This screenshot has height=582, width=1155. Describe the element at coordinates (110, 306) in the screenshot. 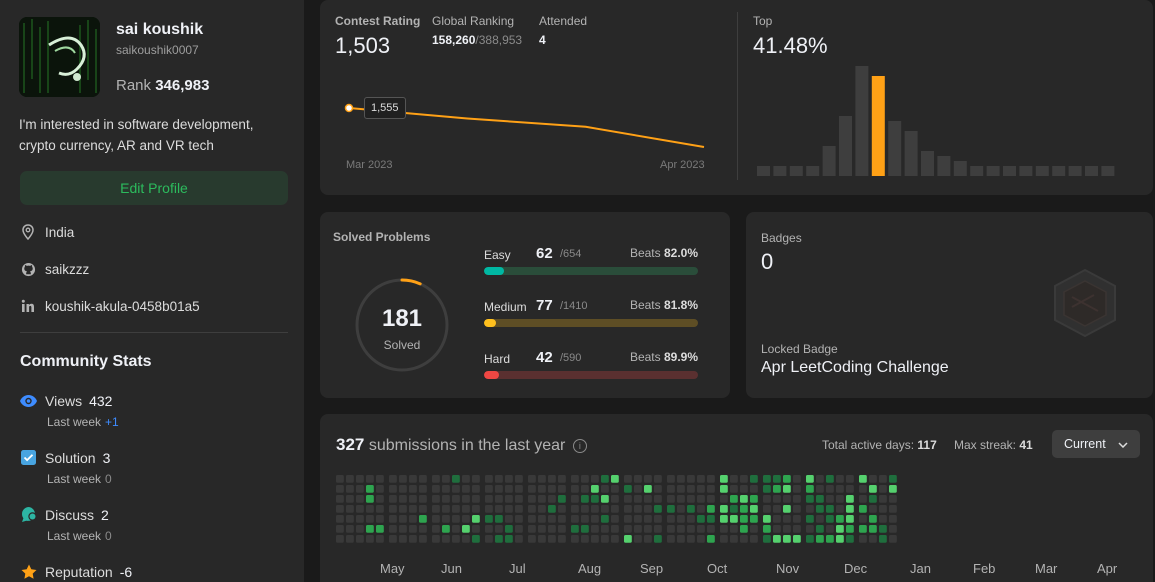

I see `linkedin-row: koushik-akula-0458b01a5` at that location.